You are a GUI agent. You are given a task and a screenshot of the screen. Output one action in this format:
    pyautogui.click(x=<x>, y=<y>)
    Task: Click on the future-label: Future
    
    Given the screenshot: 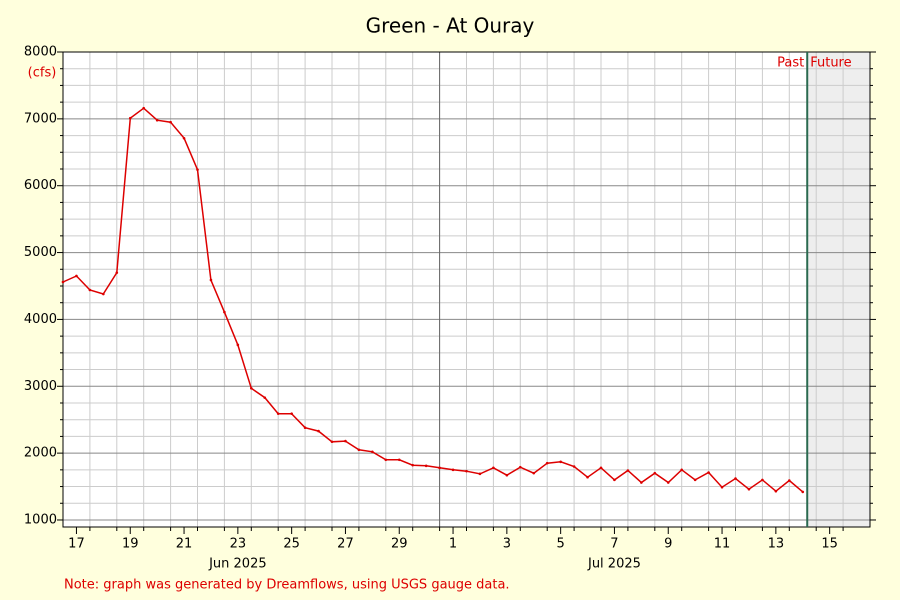 What is the action you would take?
    pyautogui.click(x=830, y=63)
    